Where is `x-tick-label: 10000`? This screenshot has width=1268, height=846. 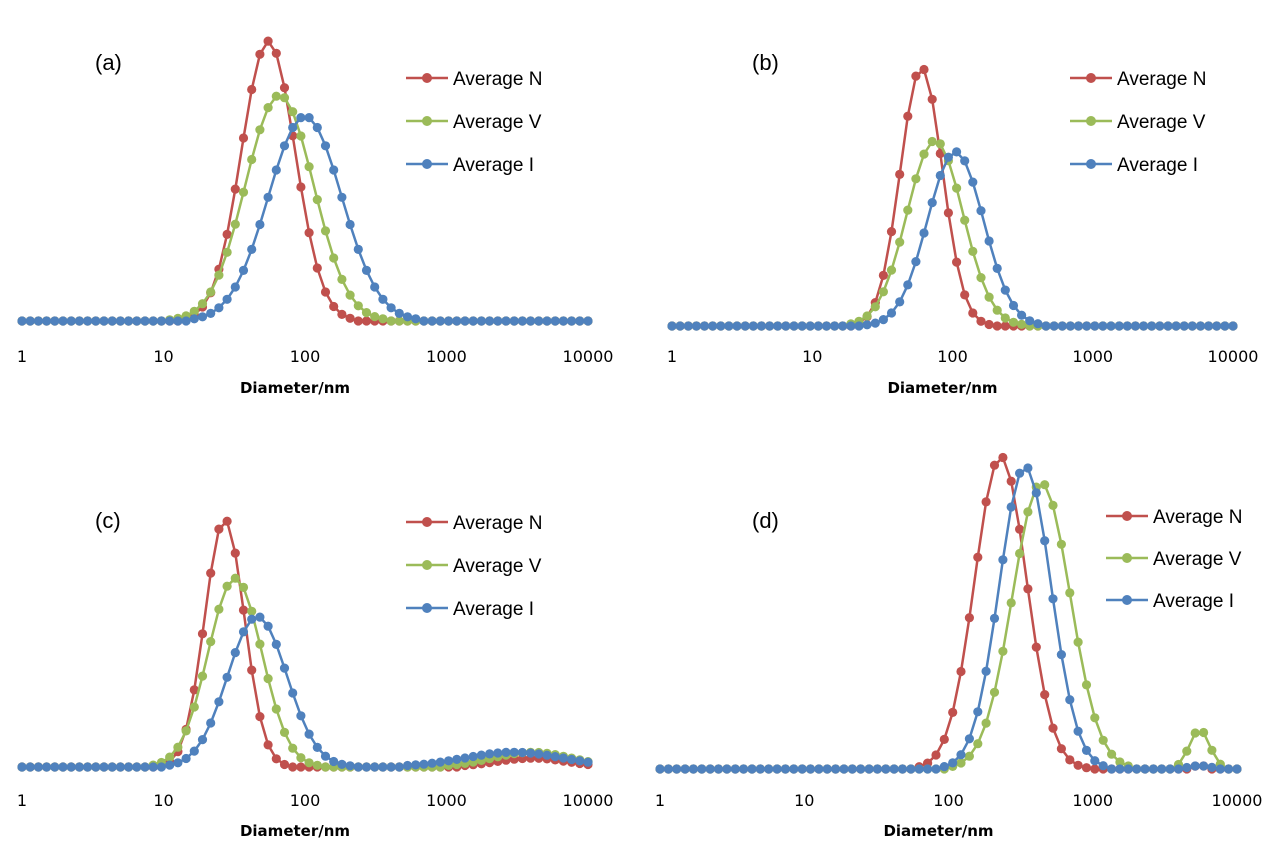 x-tick-label: 10000 is located at coordinates (588, 356).